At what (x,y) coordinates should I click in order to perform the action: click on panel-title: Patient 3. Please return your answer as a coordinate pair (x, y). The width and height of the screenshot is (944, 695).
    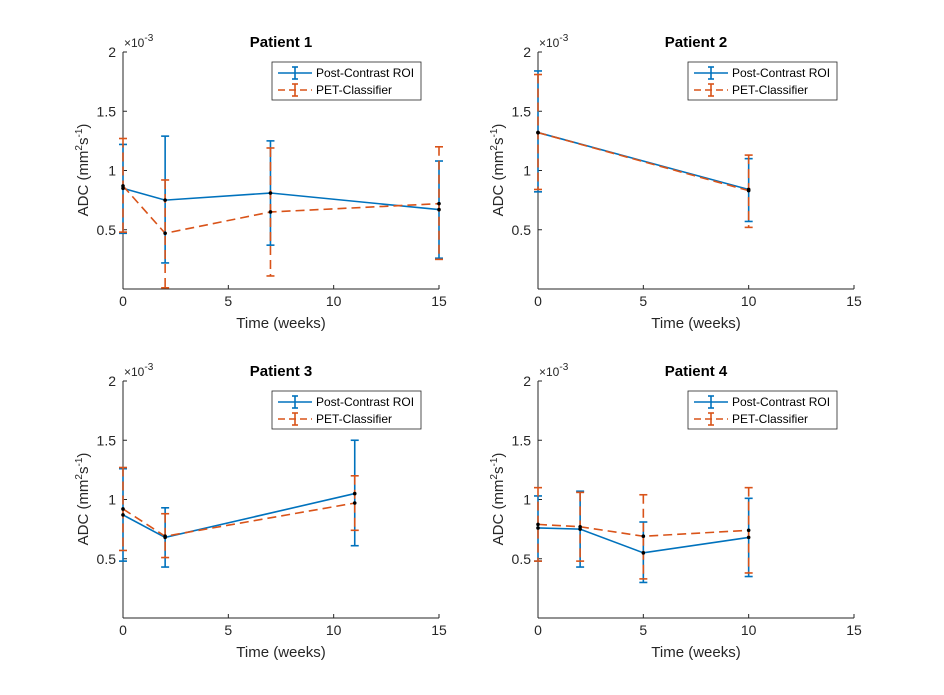
    Looking at the image, I should click on (281, 371).